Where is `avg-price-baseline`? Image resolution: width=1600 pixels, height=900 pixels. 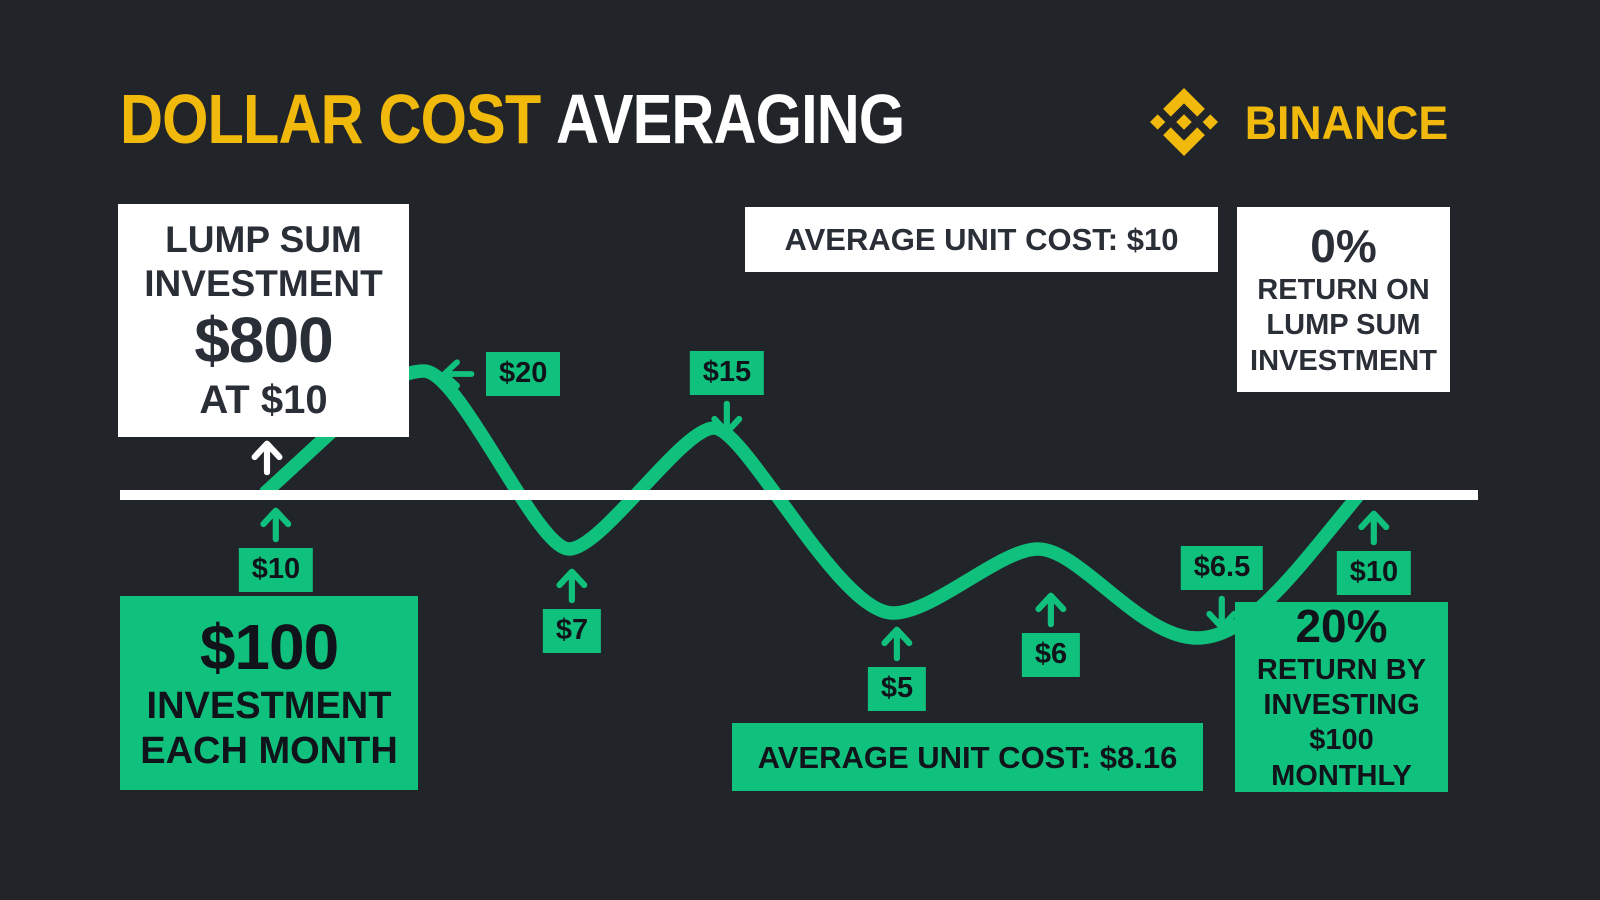
avg-price-baseline is located at coordinates (799, 495).